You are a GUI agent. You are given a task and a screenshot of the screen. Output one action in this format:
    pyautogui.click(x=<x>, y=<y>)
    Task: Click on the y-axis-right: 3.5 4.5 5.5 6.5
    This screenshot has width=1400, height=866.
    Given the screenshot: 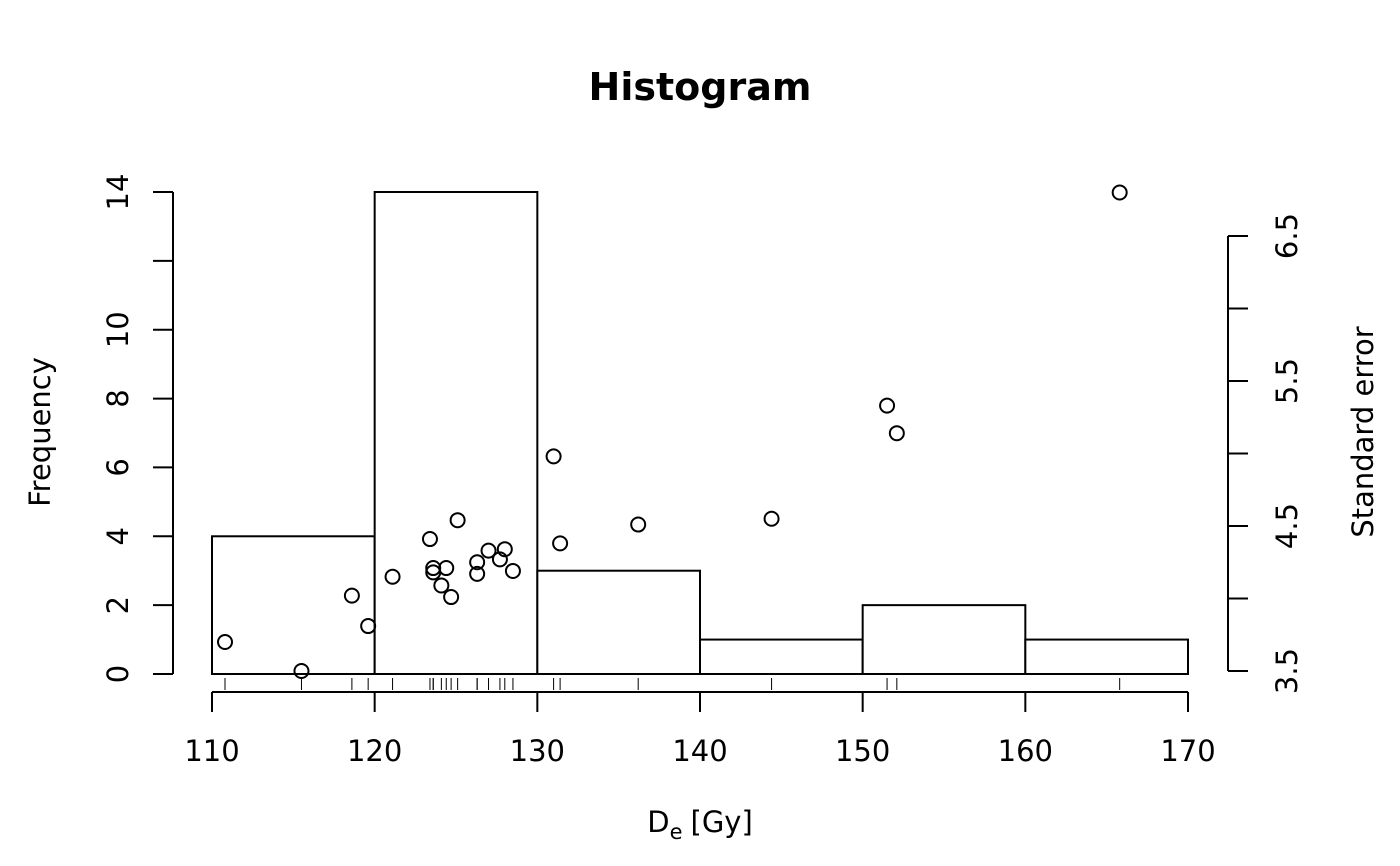 What is the action you would take?
    pyautogui.click(x=1265, y=453)
    